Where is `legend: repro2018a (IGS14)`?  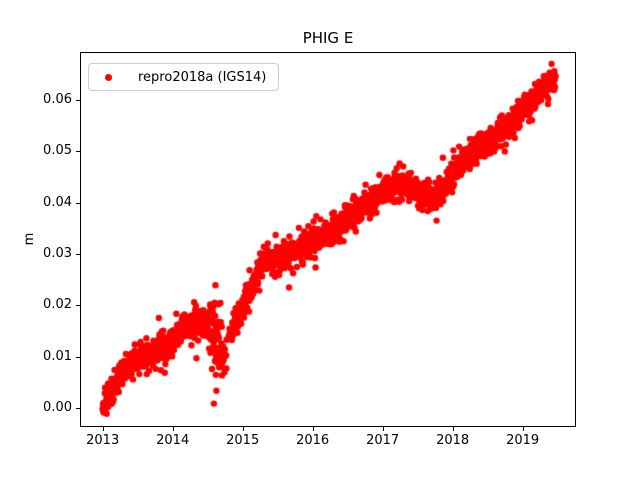 legend: repro2018a (IGS14) is located at coordinates (183, 77).